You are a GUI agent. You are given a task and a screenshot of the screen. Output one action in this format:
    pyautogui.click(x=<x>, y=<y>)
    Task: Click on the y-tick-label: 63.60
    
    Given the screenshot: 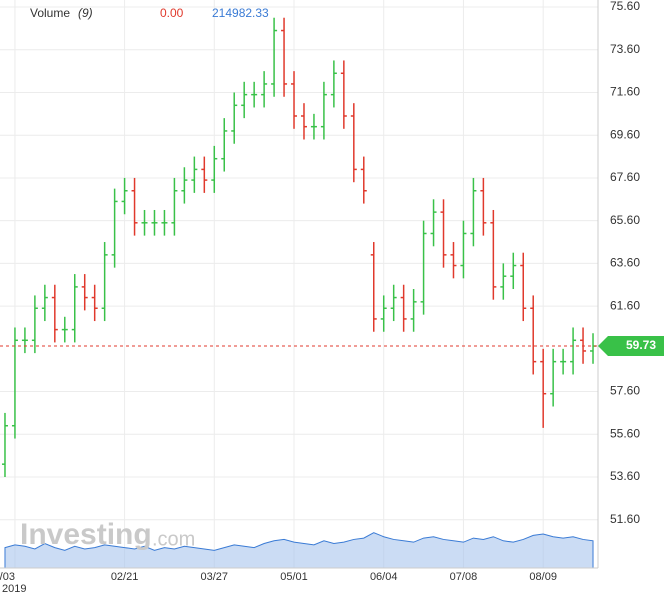 What is the action you would take?
    pyautogui.click(x=625, y=263)
    